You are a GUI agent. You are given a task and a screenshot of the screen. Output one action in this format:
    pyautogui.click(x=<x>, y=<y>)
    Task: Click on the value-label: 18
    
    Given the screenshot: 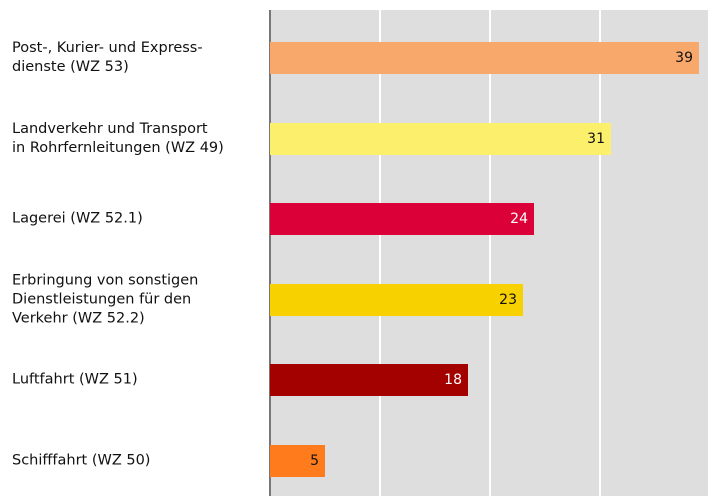 What is the action you would take?
    pyautogui.click(x=453, y=380)
    